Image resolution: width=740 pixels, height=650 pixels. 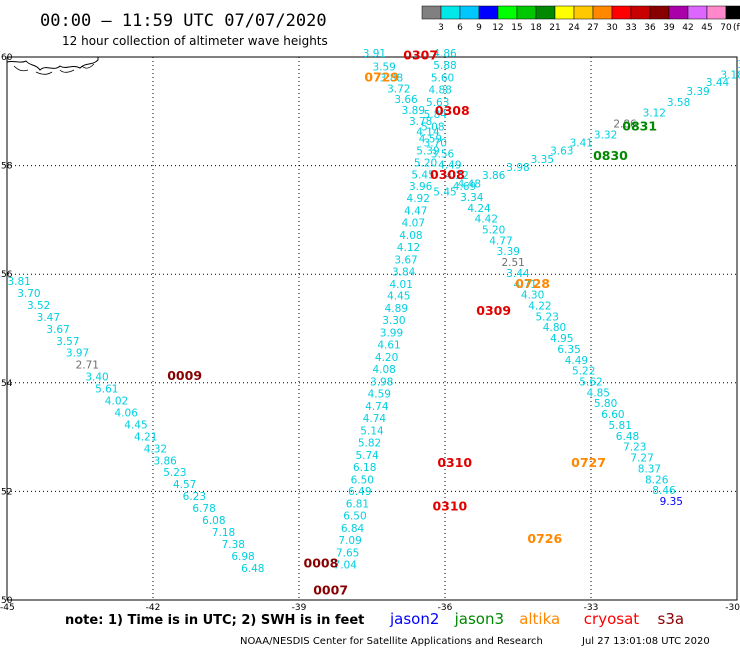 I want to click on swh-value: 5.80, so click(x=605, y=404).